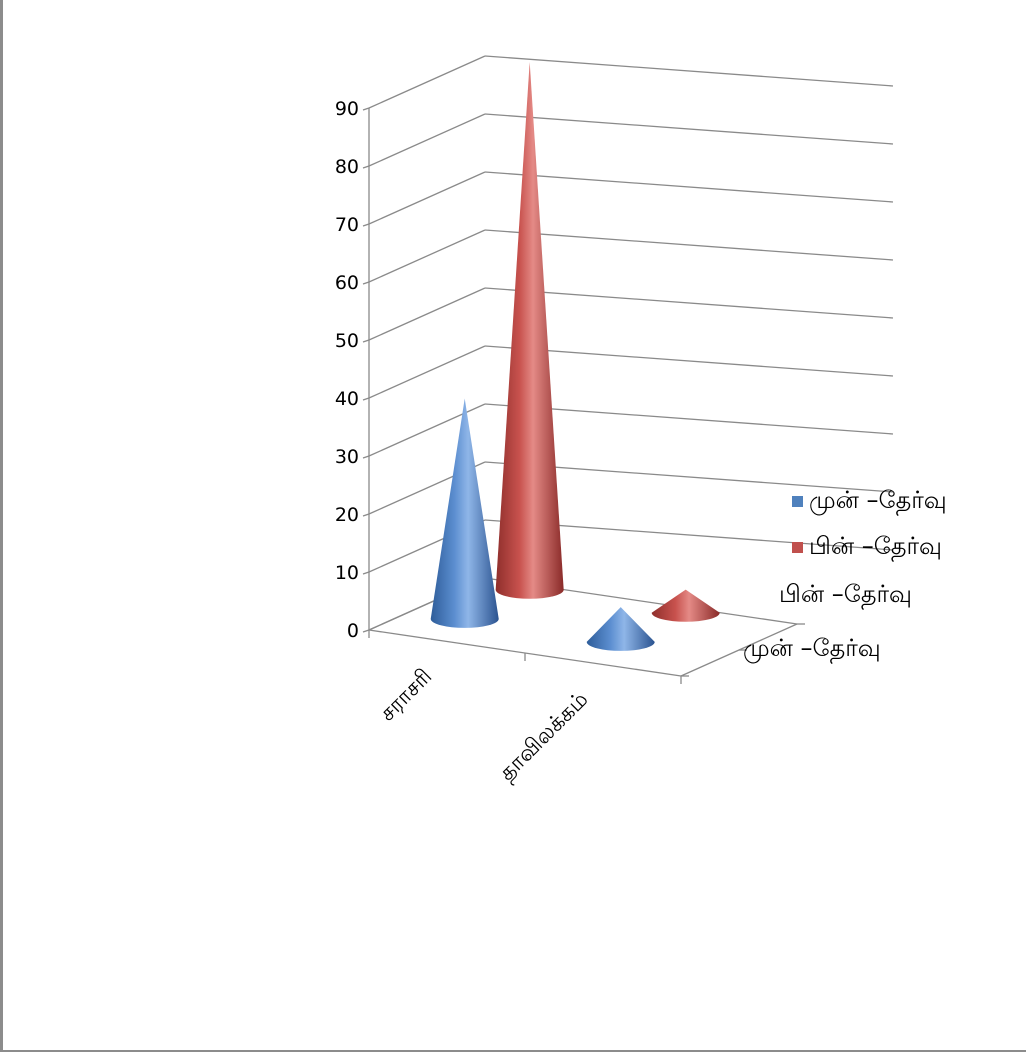 The height and width of the screenshot is (1052, 1026). What do you see at coordinates (812, 649) in the screenshot?
I see `depth-label: முன் –தேர்வு` at bounding box center [812, 649].